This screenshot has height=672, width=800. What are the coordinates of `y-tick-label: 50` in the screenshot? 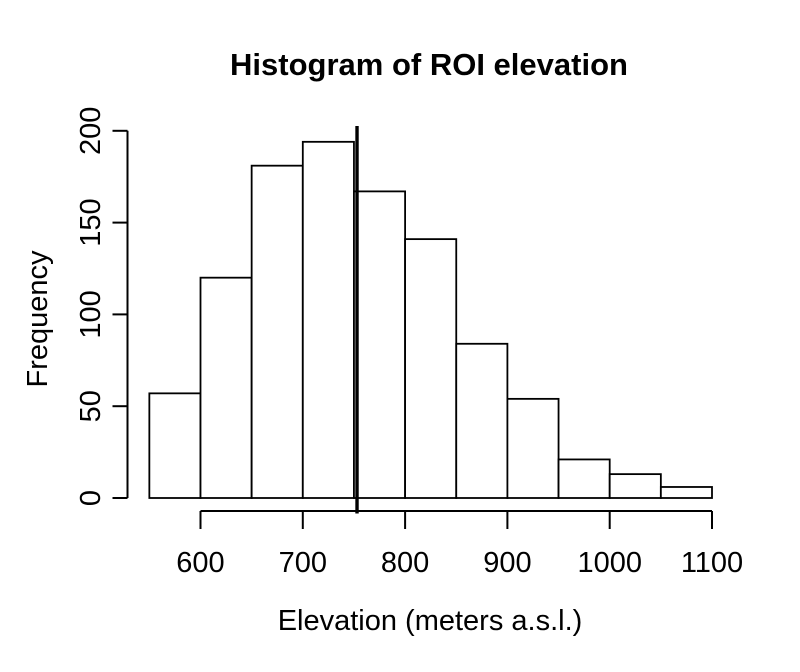 It's located at (91, 406).